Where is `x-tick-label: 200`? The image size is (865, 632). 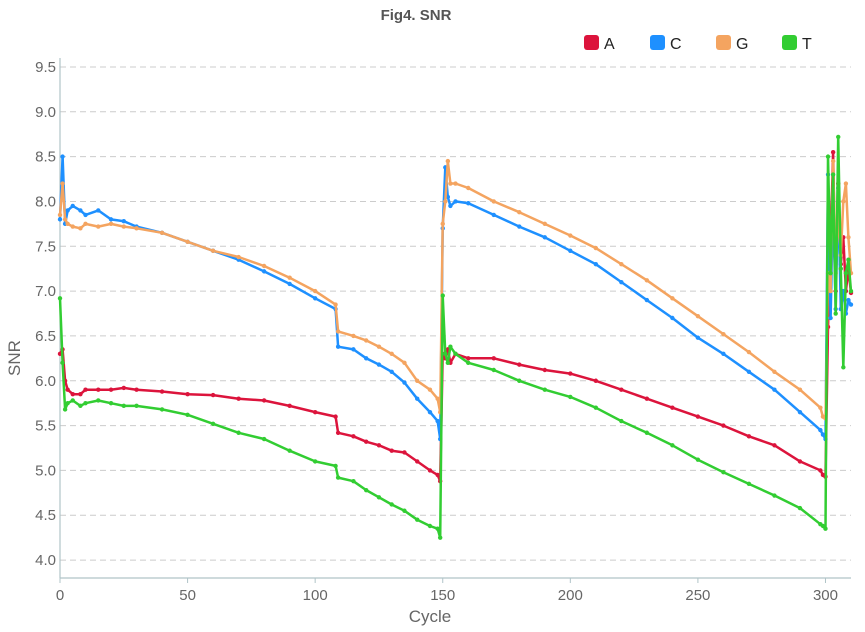
x-tick-label: 200 is located at coordinates (570, 595).